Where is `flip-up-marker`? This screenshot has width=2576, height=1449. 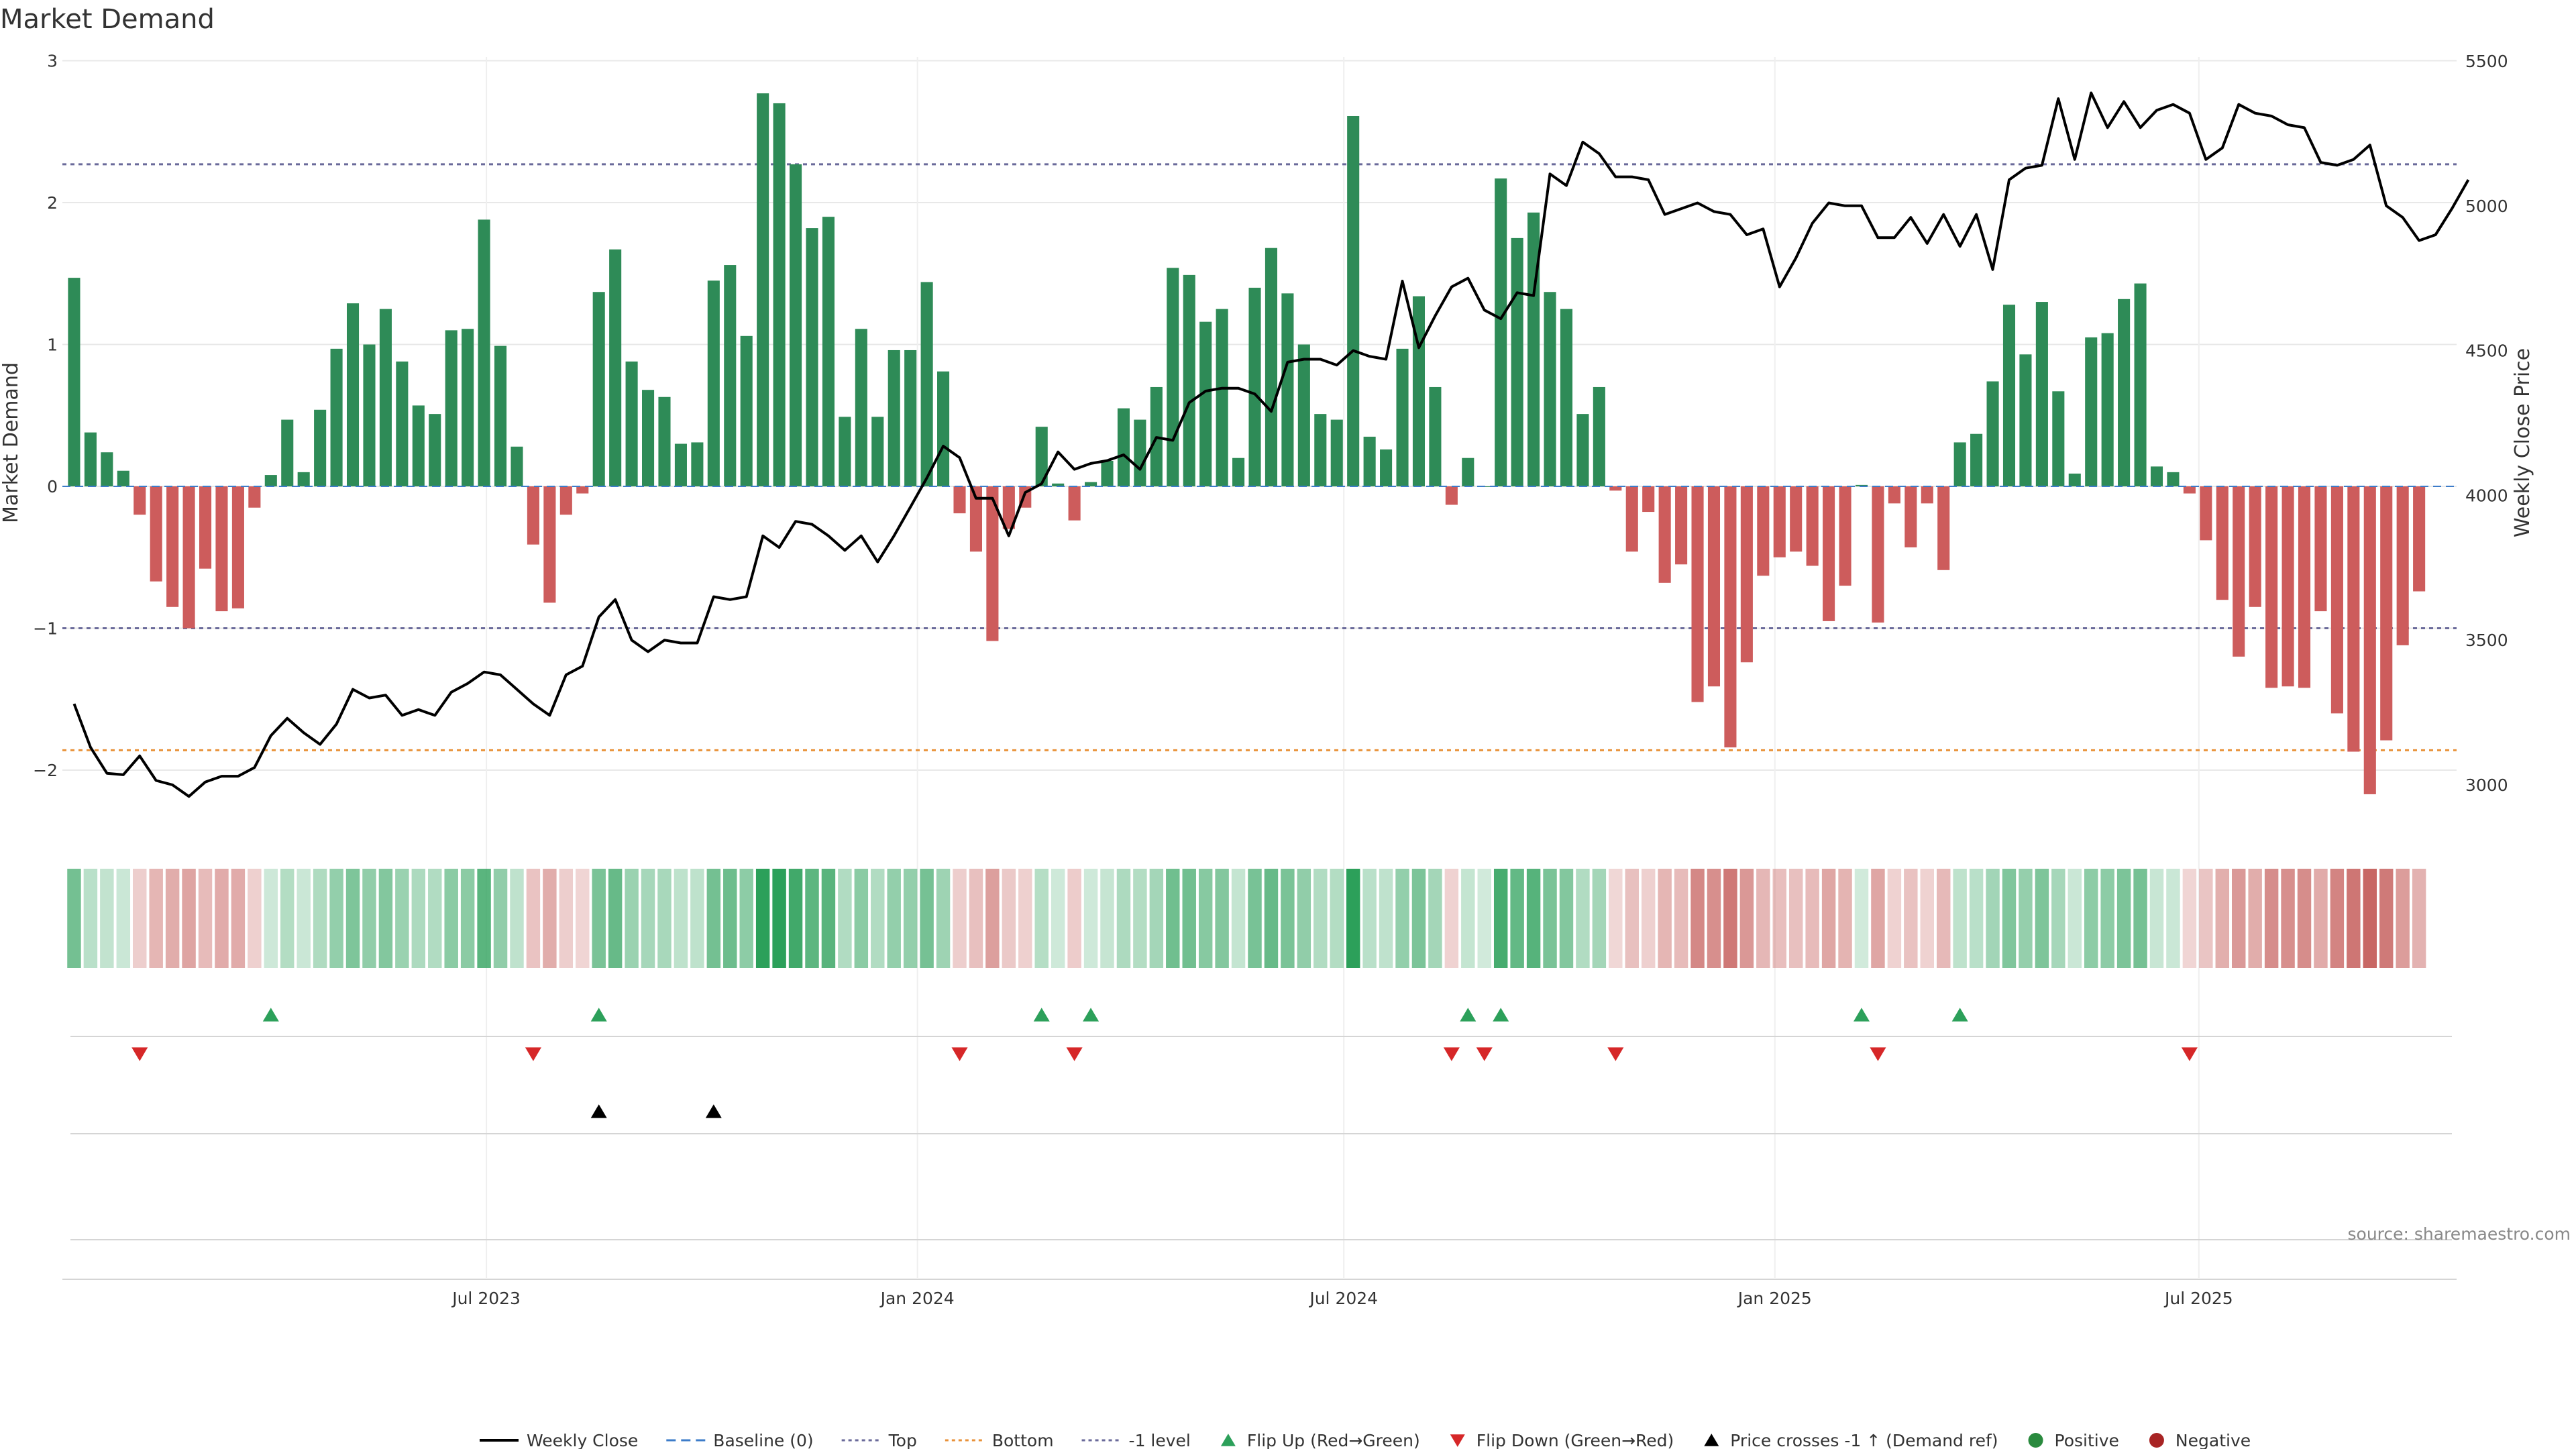
flip-up-marker is located at coordinates (270, 1015).